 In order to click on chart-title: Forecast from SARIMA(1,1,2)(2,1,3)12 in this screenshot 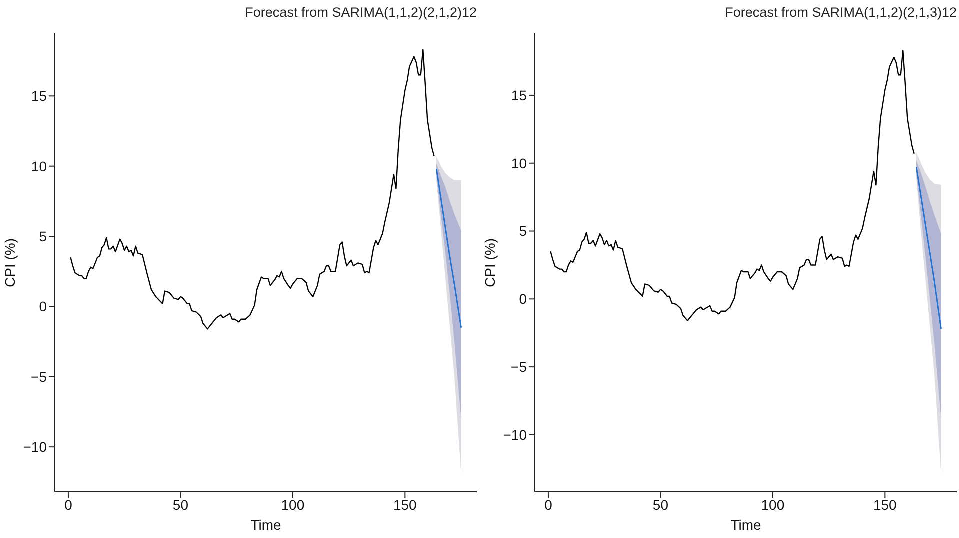, I will do `click(841, 12)`.